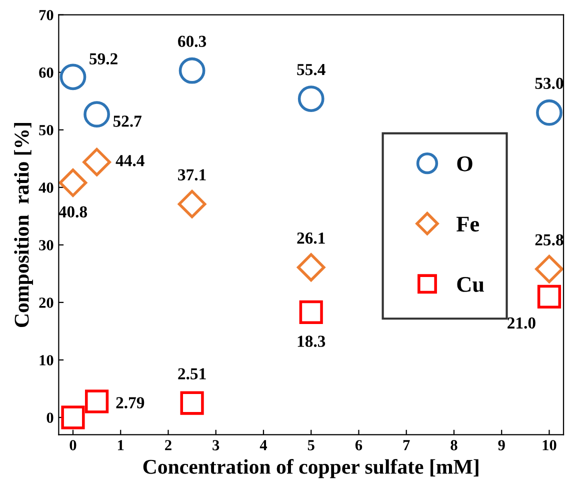 The height and width of the screenshot is (494, 587). I want to click on y-tick-label: 30, so click(46, 245).